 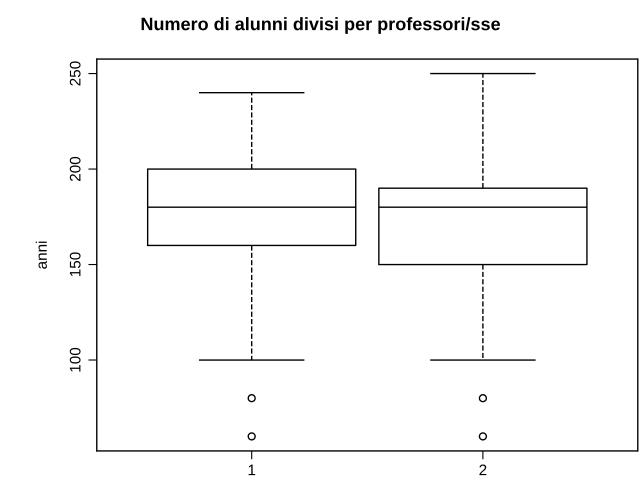 I want to click on y-axis-title: anni, so click(x=41, y=255).